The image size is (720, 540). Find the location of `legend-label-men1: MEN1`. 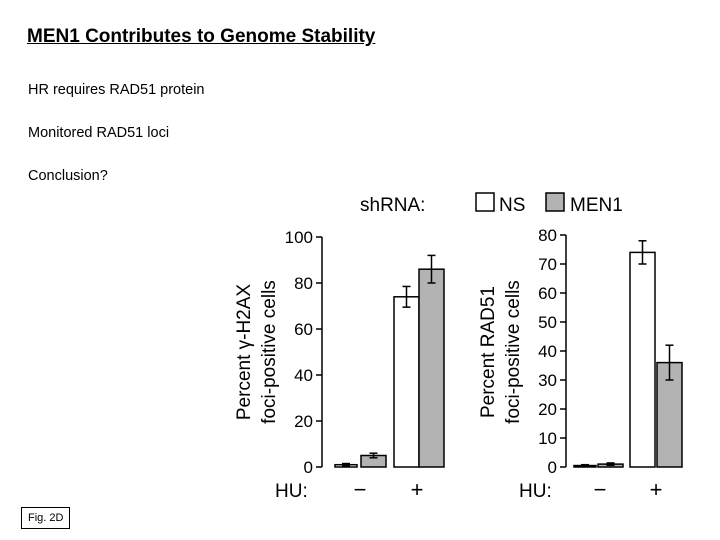

legend-label-men1: MEN1 is located at coordinates (596, 205).